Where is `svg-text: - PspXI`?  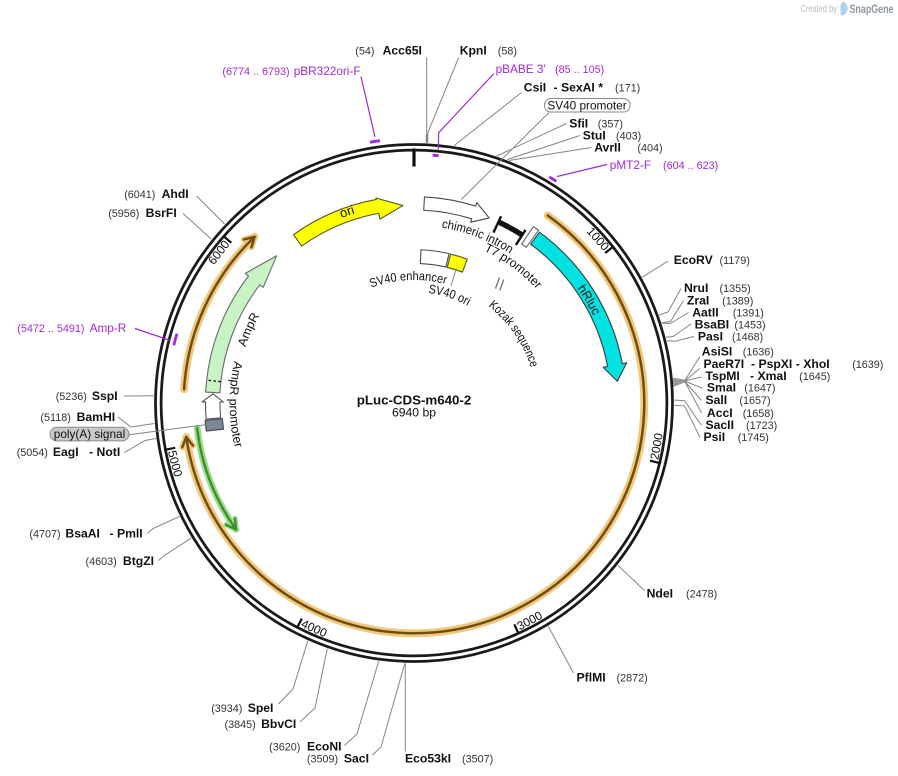 svg-text: - PspXI is located at coordinates (771, 364).